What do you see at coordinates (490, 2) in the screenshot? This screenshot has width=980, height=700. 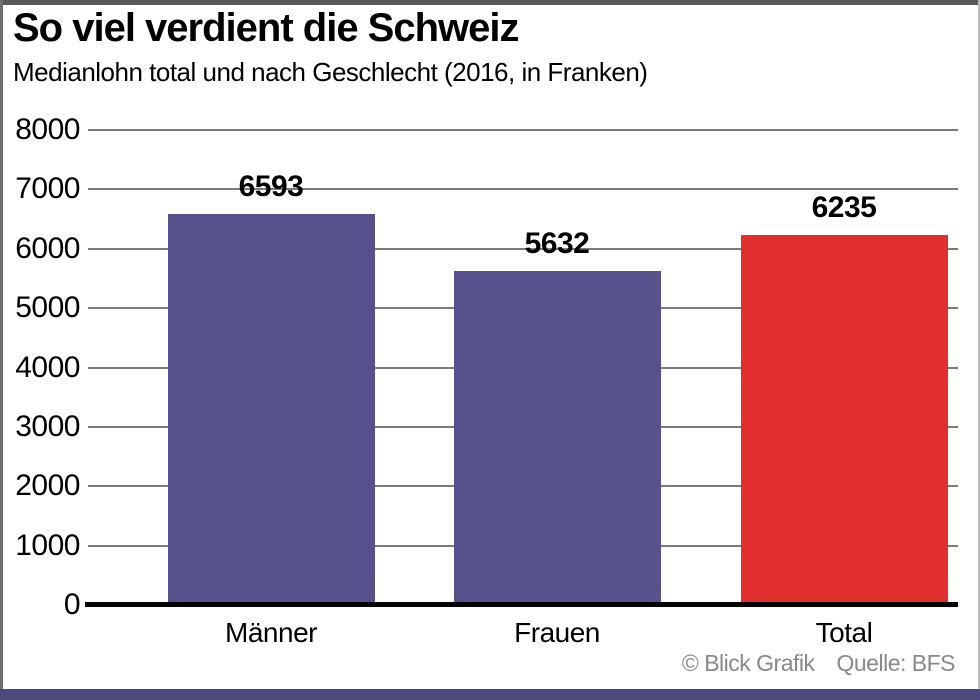 I see `top-border` at bounding box center [490, 2].